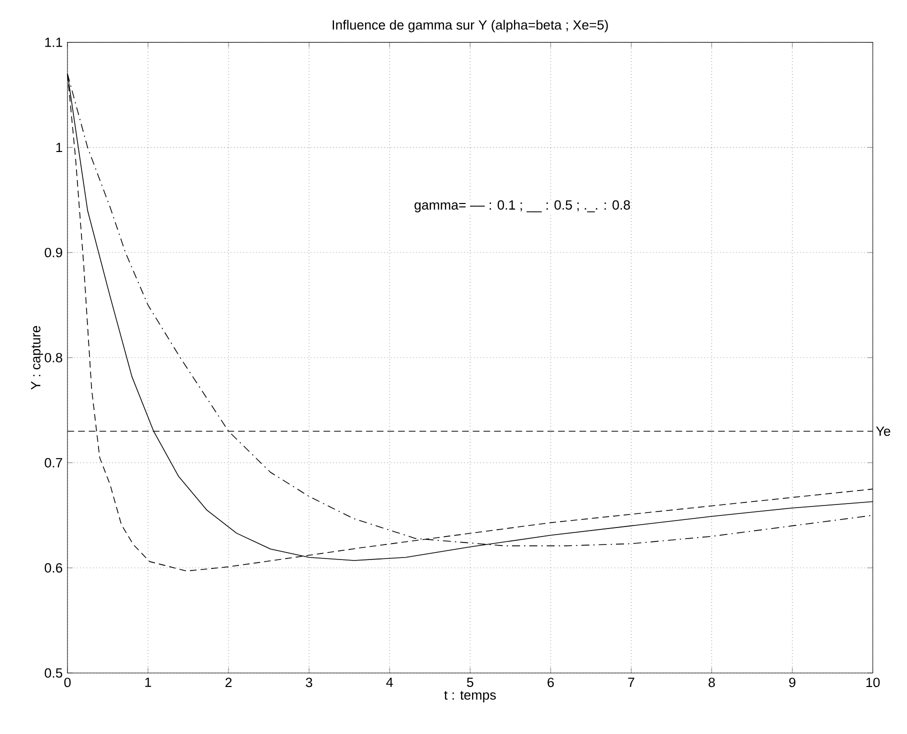 The height and width of the screenshot is (734, 907). I want to click on ref-line-label: Ye, so click(883, 431).